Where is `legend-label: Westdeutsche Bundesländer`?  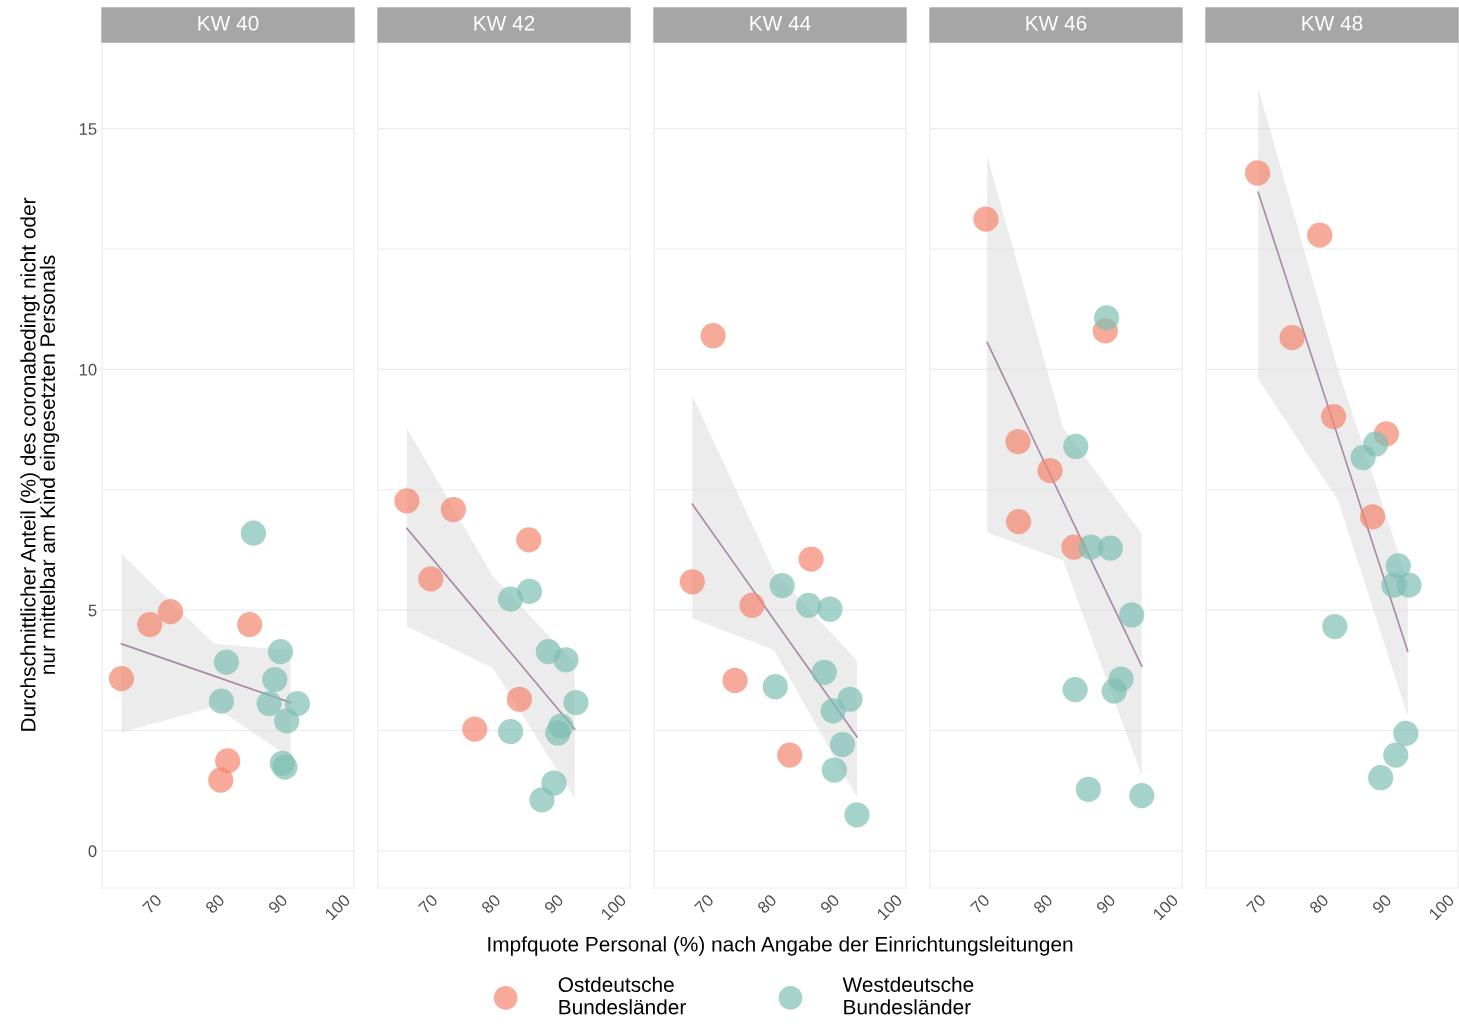 legend-label: Westdeutsche Bundesländer is located at coordinates (908, 995).